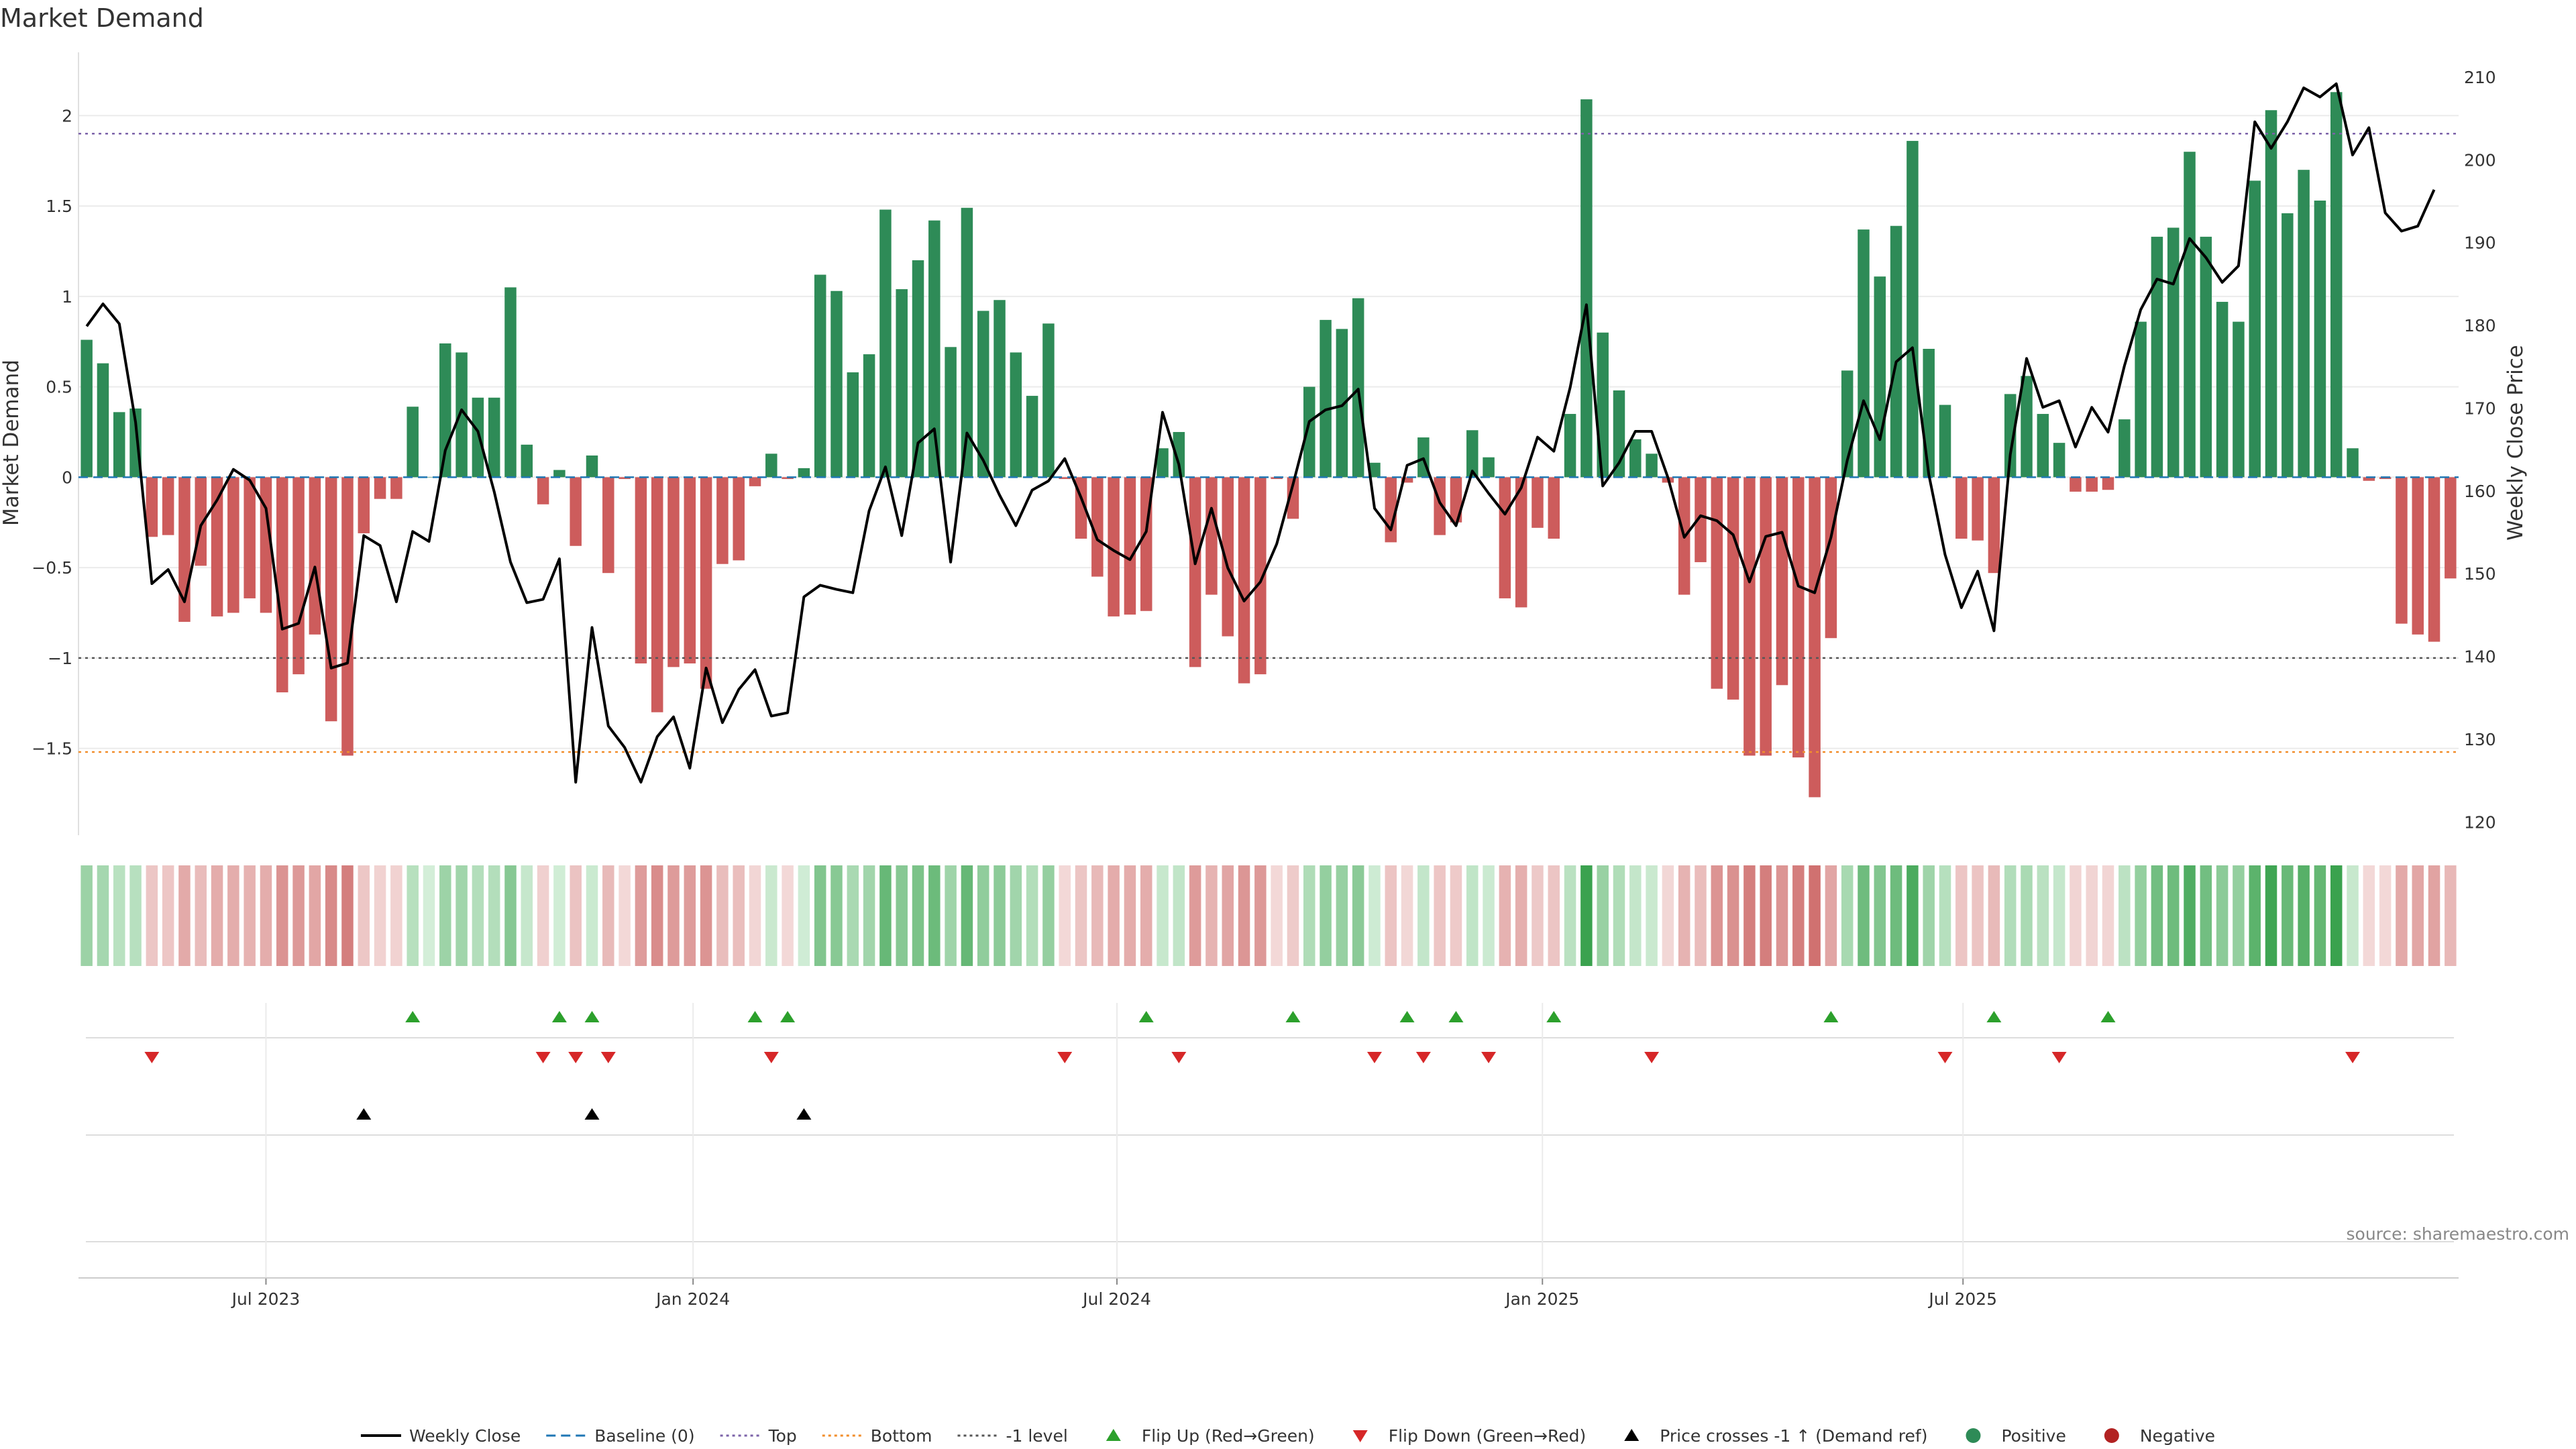 The height and width of the screenshot is (1449, 2576). I want to click on y-tick-label: 0, so click(67, 477).